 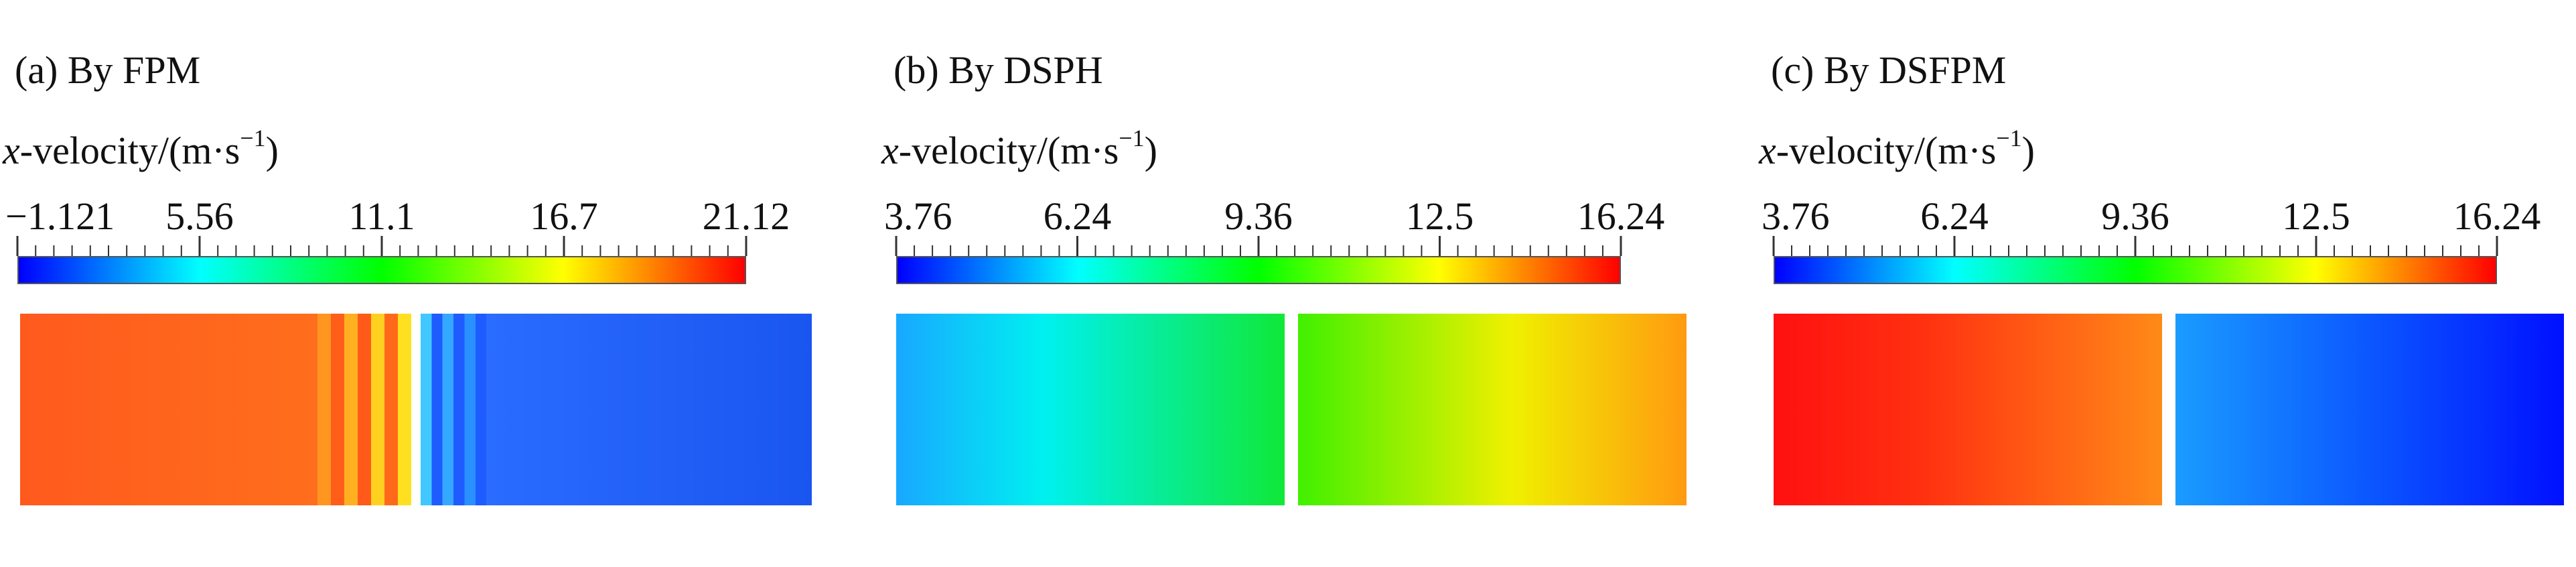 I want to click on panel-title: (b) By DSPH, so click(x=998, y=70).